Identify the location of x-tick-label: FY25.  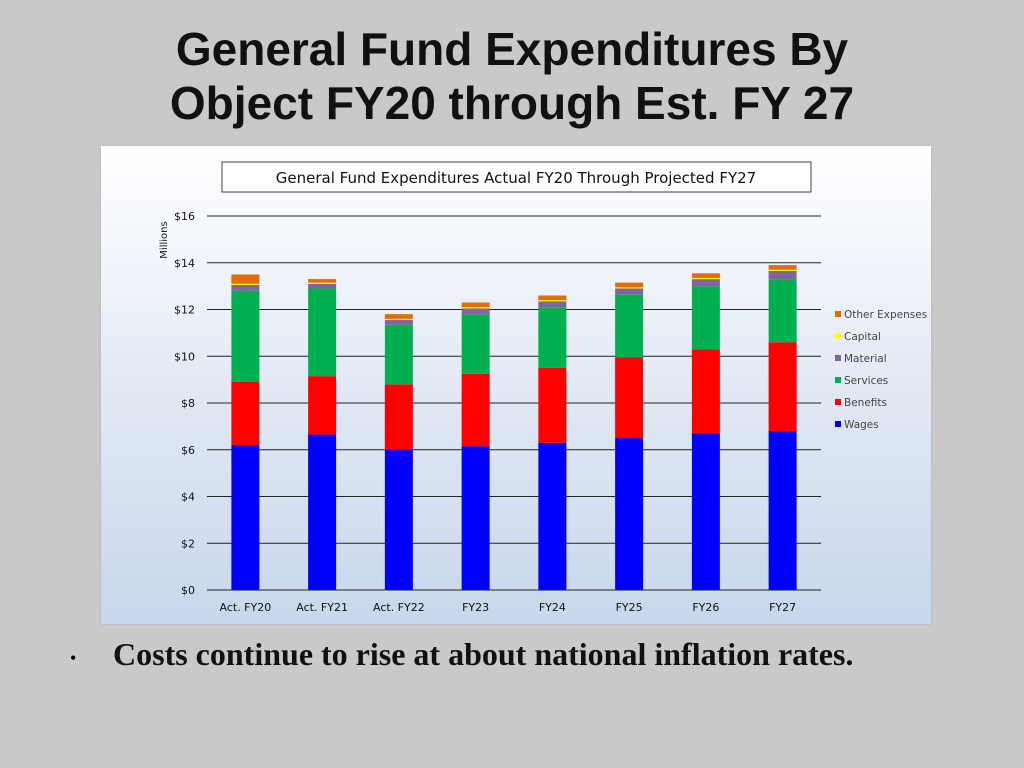
(629, 607).